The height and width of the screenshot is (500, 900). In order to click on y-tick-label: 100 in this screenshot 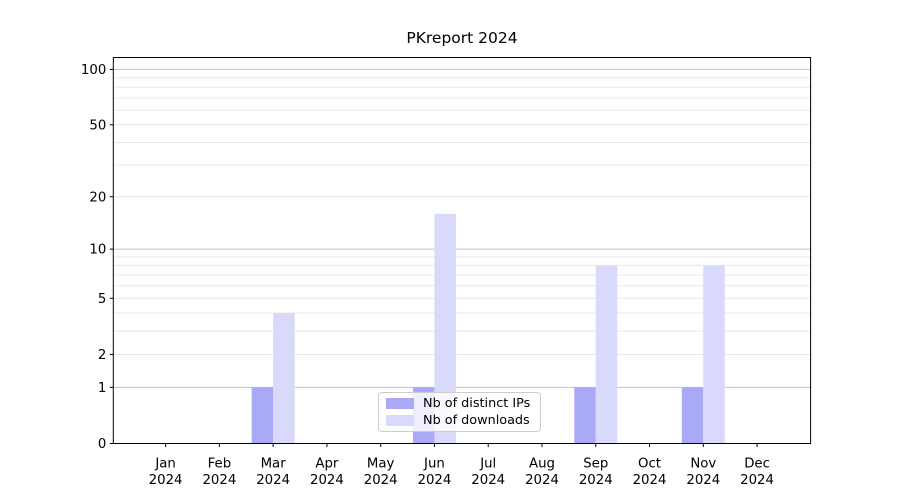, I will do `click(93, 70)`.